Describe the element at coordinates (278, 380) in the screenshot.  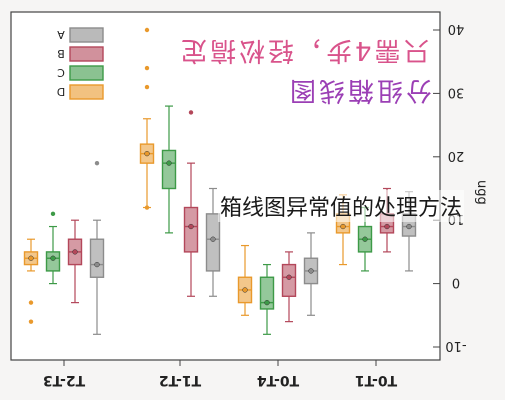
I see `x-tick-label: T0-T4` at that location.